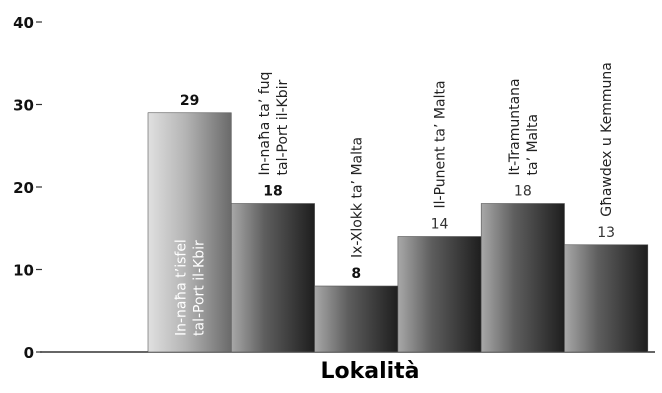 This screenshot has height=393, width=662. I want to click on category-label-line: Għawdex u Kemmuna, so click(607, 139).